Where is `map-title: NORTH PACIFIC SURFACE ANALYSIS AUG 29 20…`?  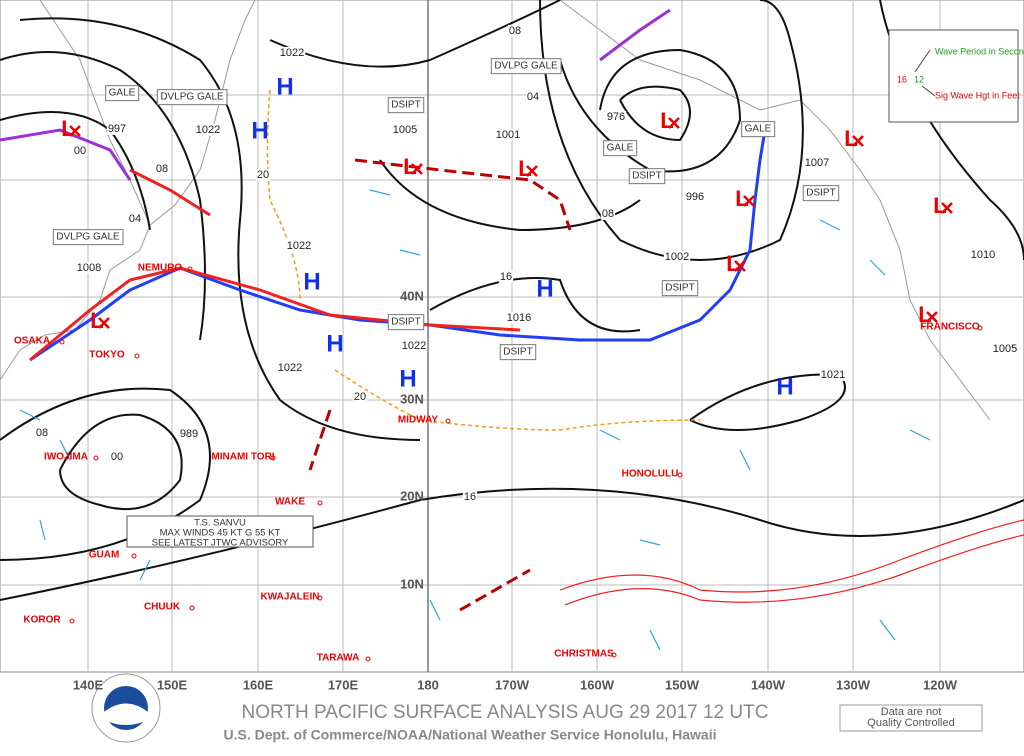 map-title: NORTH PACIFIC SURFACE ANALYSIS AUG 29 20… is located at coordinates (505, 712).